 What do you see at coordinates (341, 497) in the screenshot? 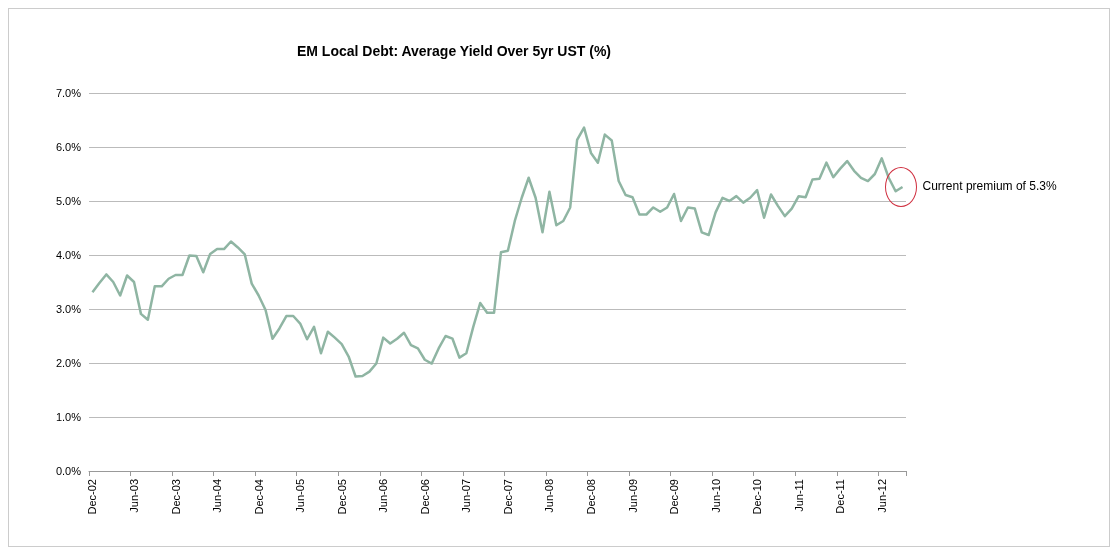
I see `x-tick-label: Dec-05` at bounding box center [341, 497].